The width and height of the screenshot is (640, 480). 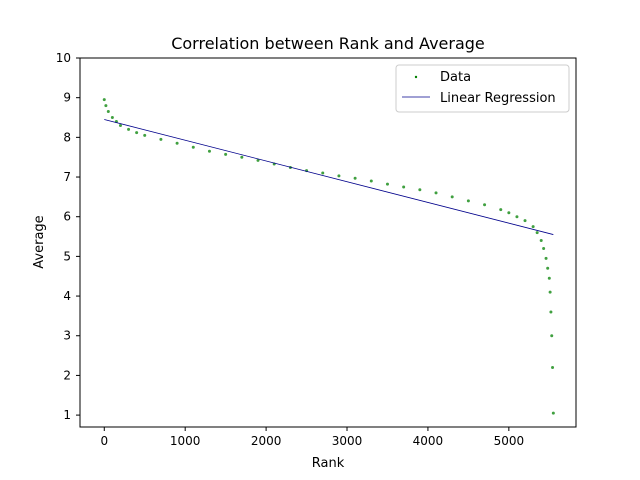 I want to click on legend: Data Linear Regression, so click(x=482, y=88).